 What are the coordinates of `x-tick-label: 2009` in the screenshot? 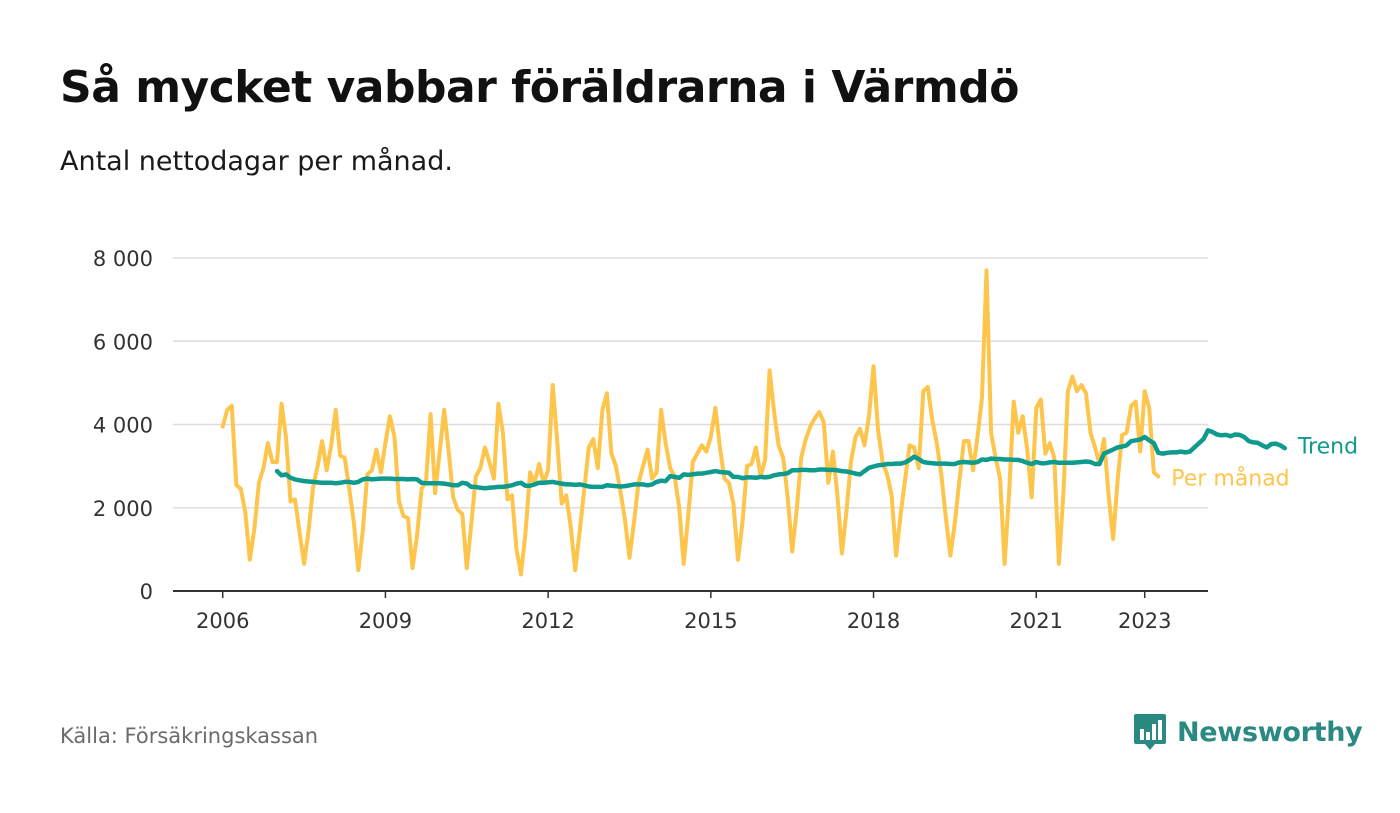 It's located at (385, 621).